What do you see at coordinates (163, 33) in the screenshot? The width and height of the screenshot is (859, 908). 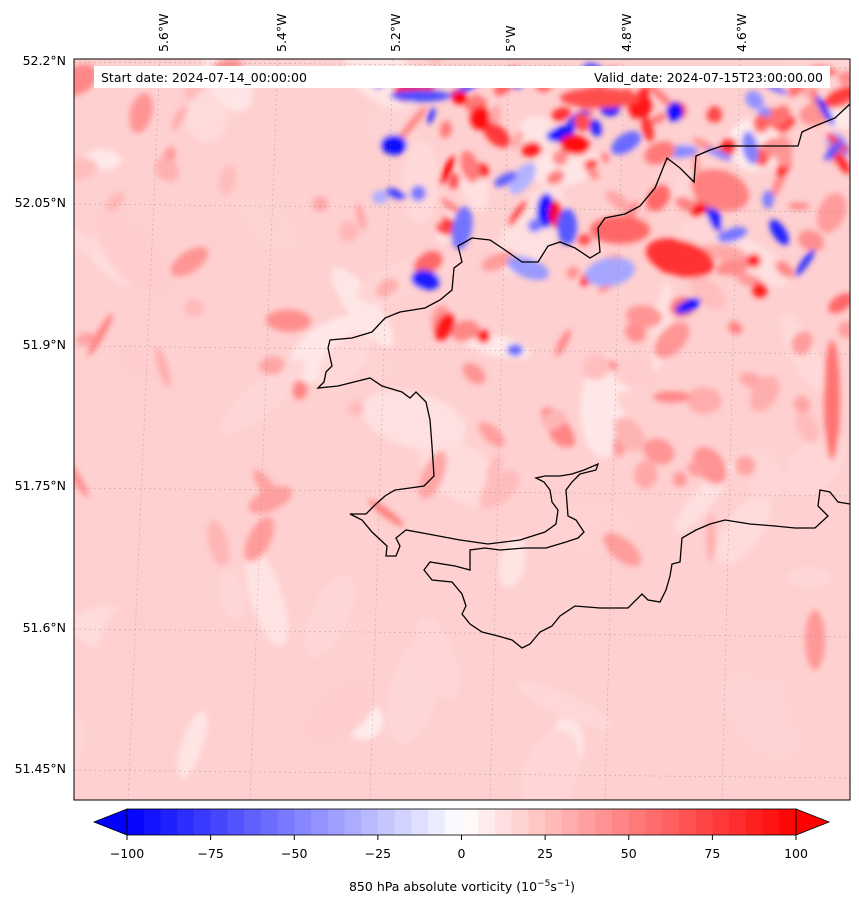 I see `lon-label: 5.6°W` at bounding box center [163, 33].